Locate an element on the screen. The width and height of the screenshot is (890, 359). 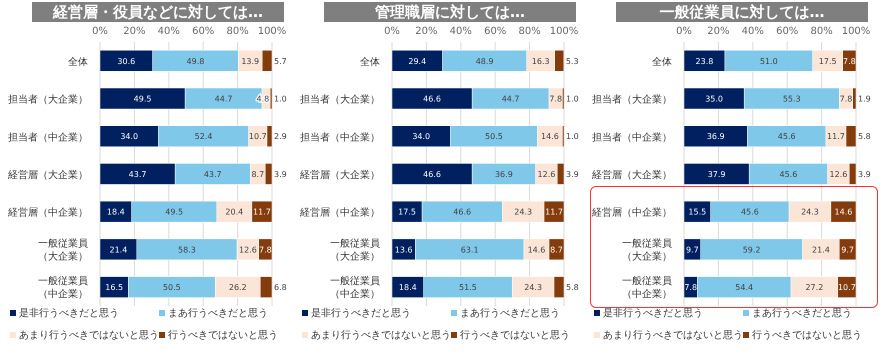
data-label: 12.6 is located at coordinates (547, 174).